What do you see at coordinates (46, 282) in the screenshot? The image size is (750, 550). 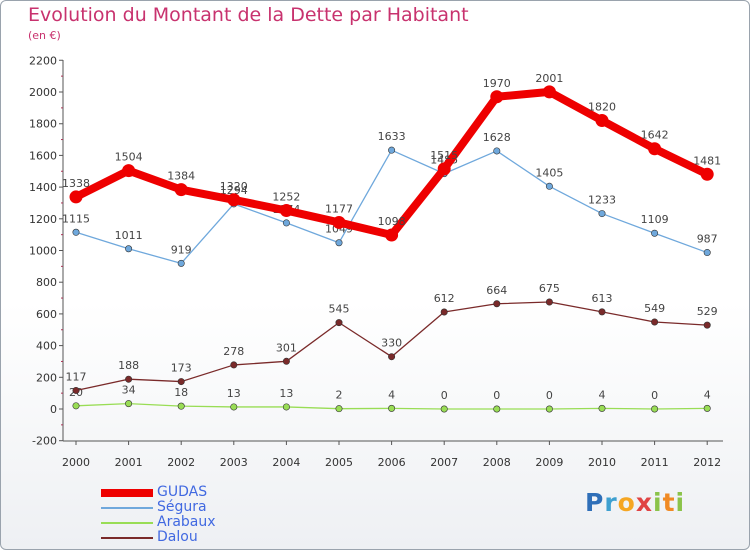 I see `y-tick-label: 800` at bounding box center [46, 282].